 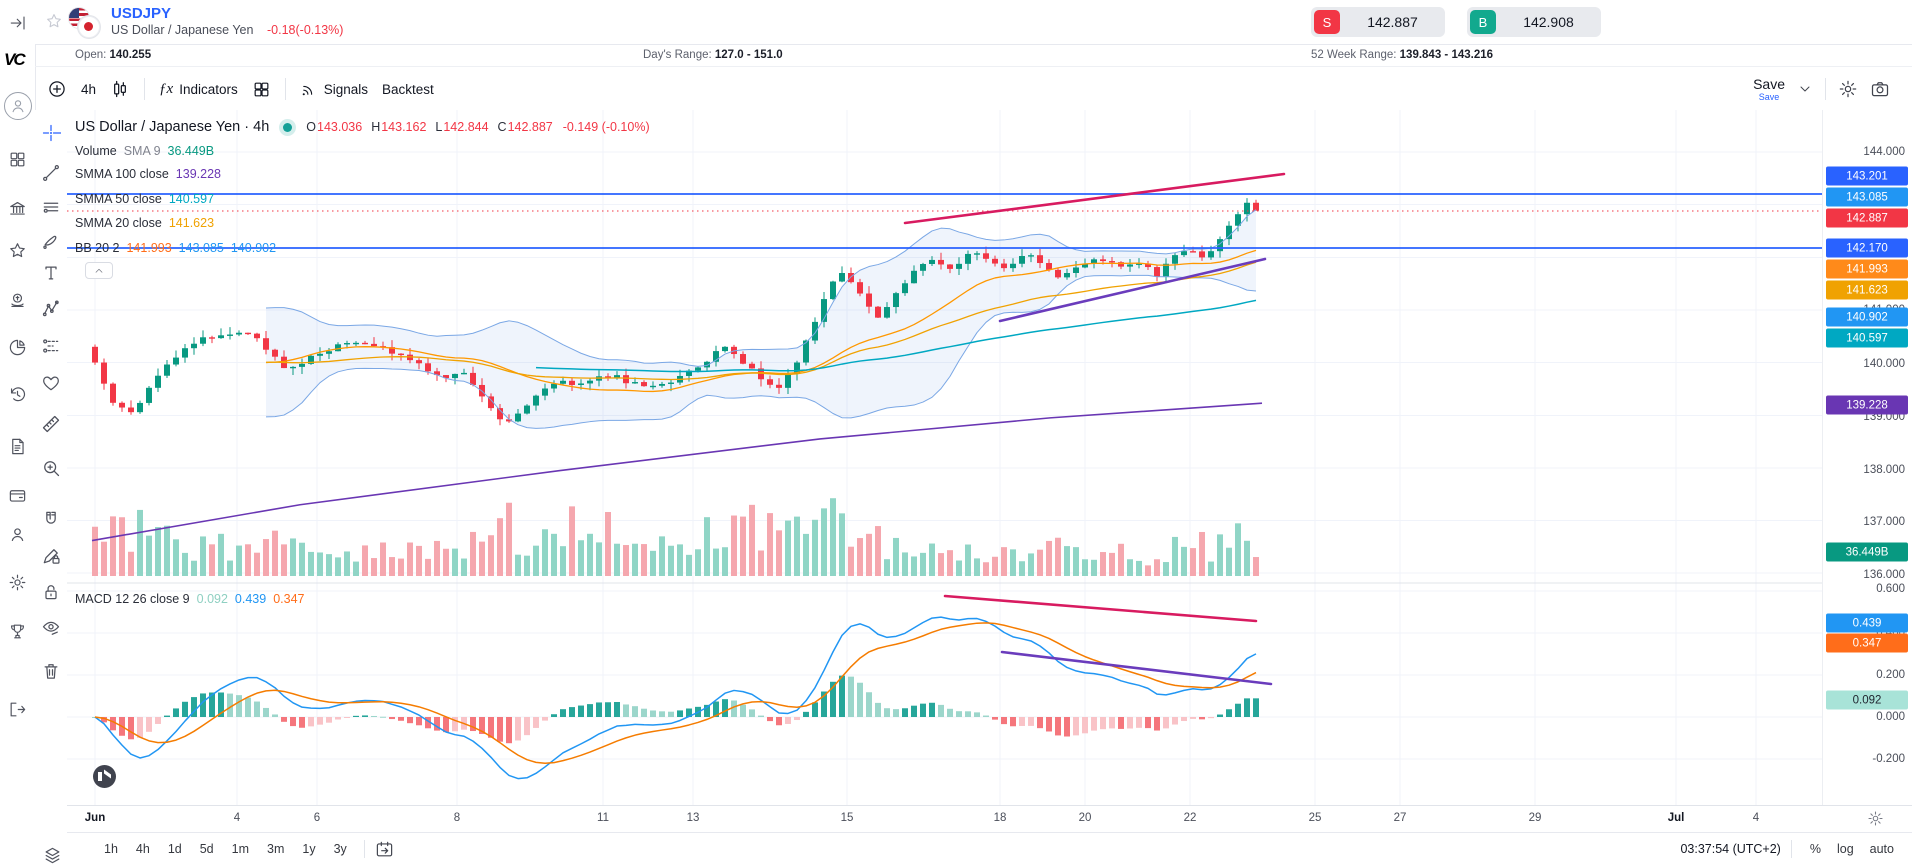 What do you see at coordinates (1805, 89) in the screenshot?
I see `save-menu-chevron-icon` at bounding box center [1805, 89].